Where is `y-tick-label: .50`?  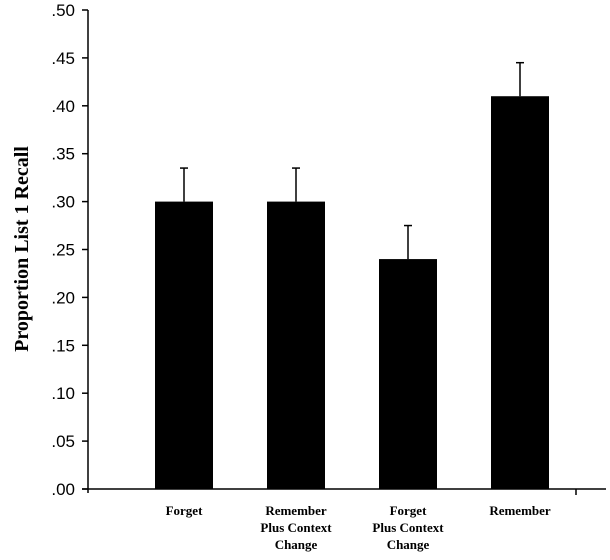
y-tick-label: .50 is located at coordinates (63, 10).